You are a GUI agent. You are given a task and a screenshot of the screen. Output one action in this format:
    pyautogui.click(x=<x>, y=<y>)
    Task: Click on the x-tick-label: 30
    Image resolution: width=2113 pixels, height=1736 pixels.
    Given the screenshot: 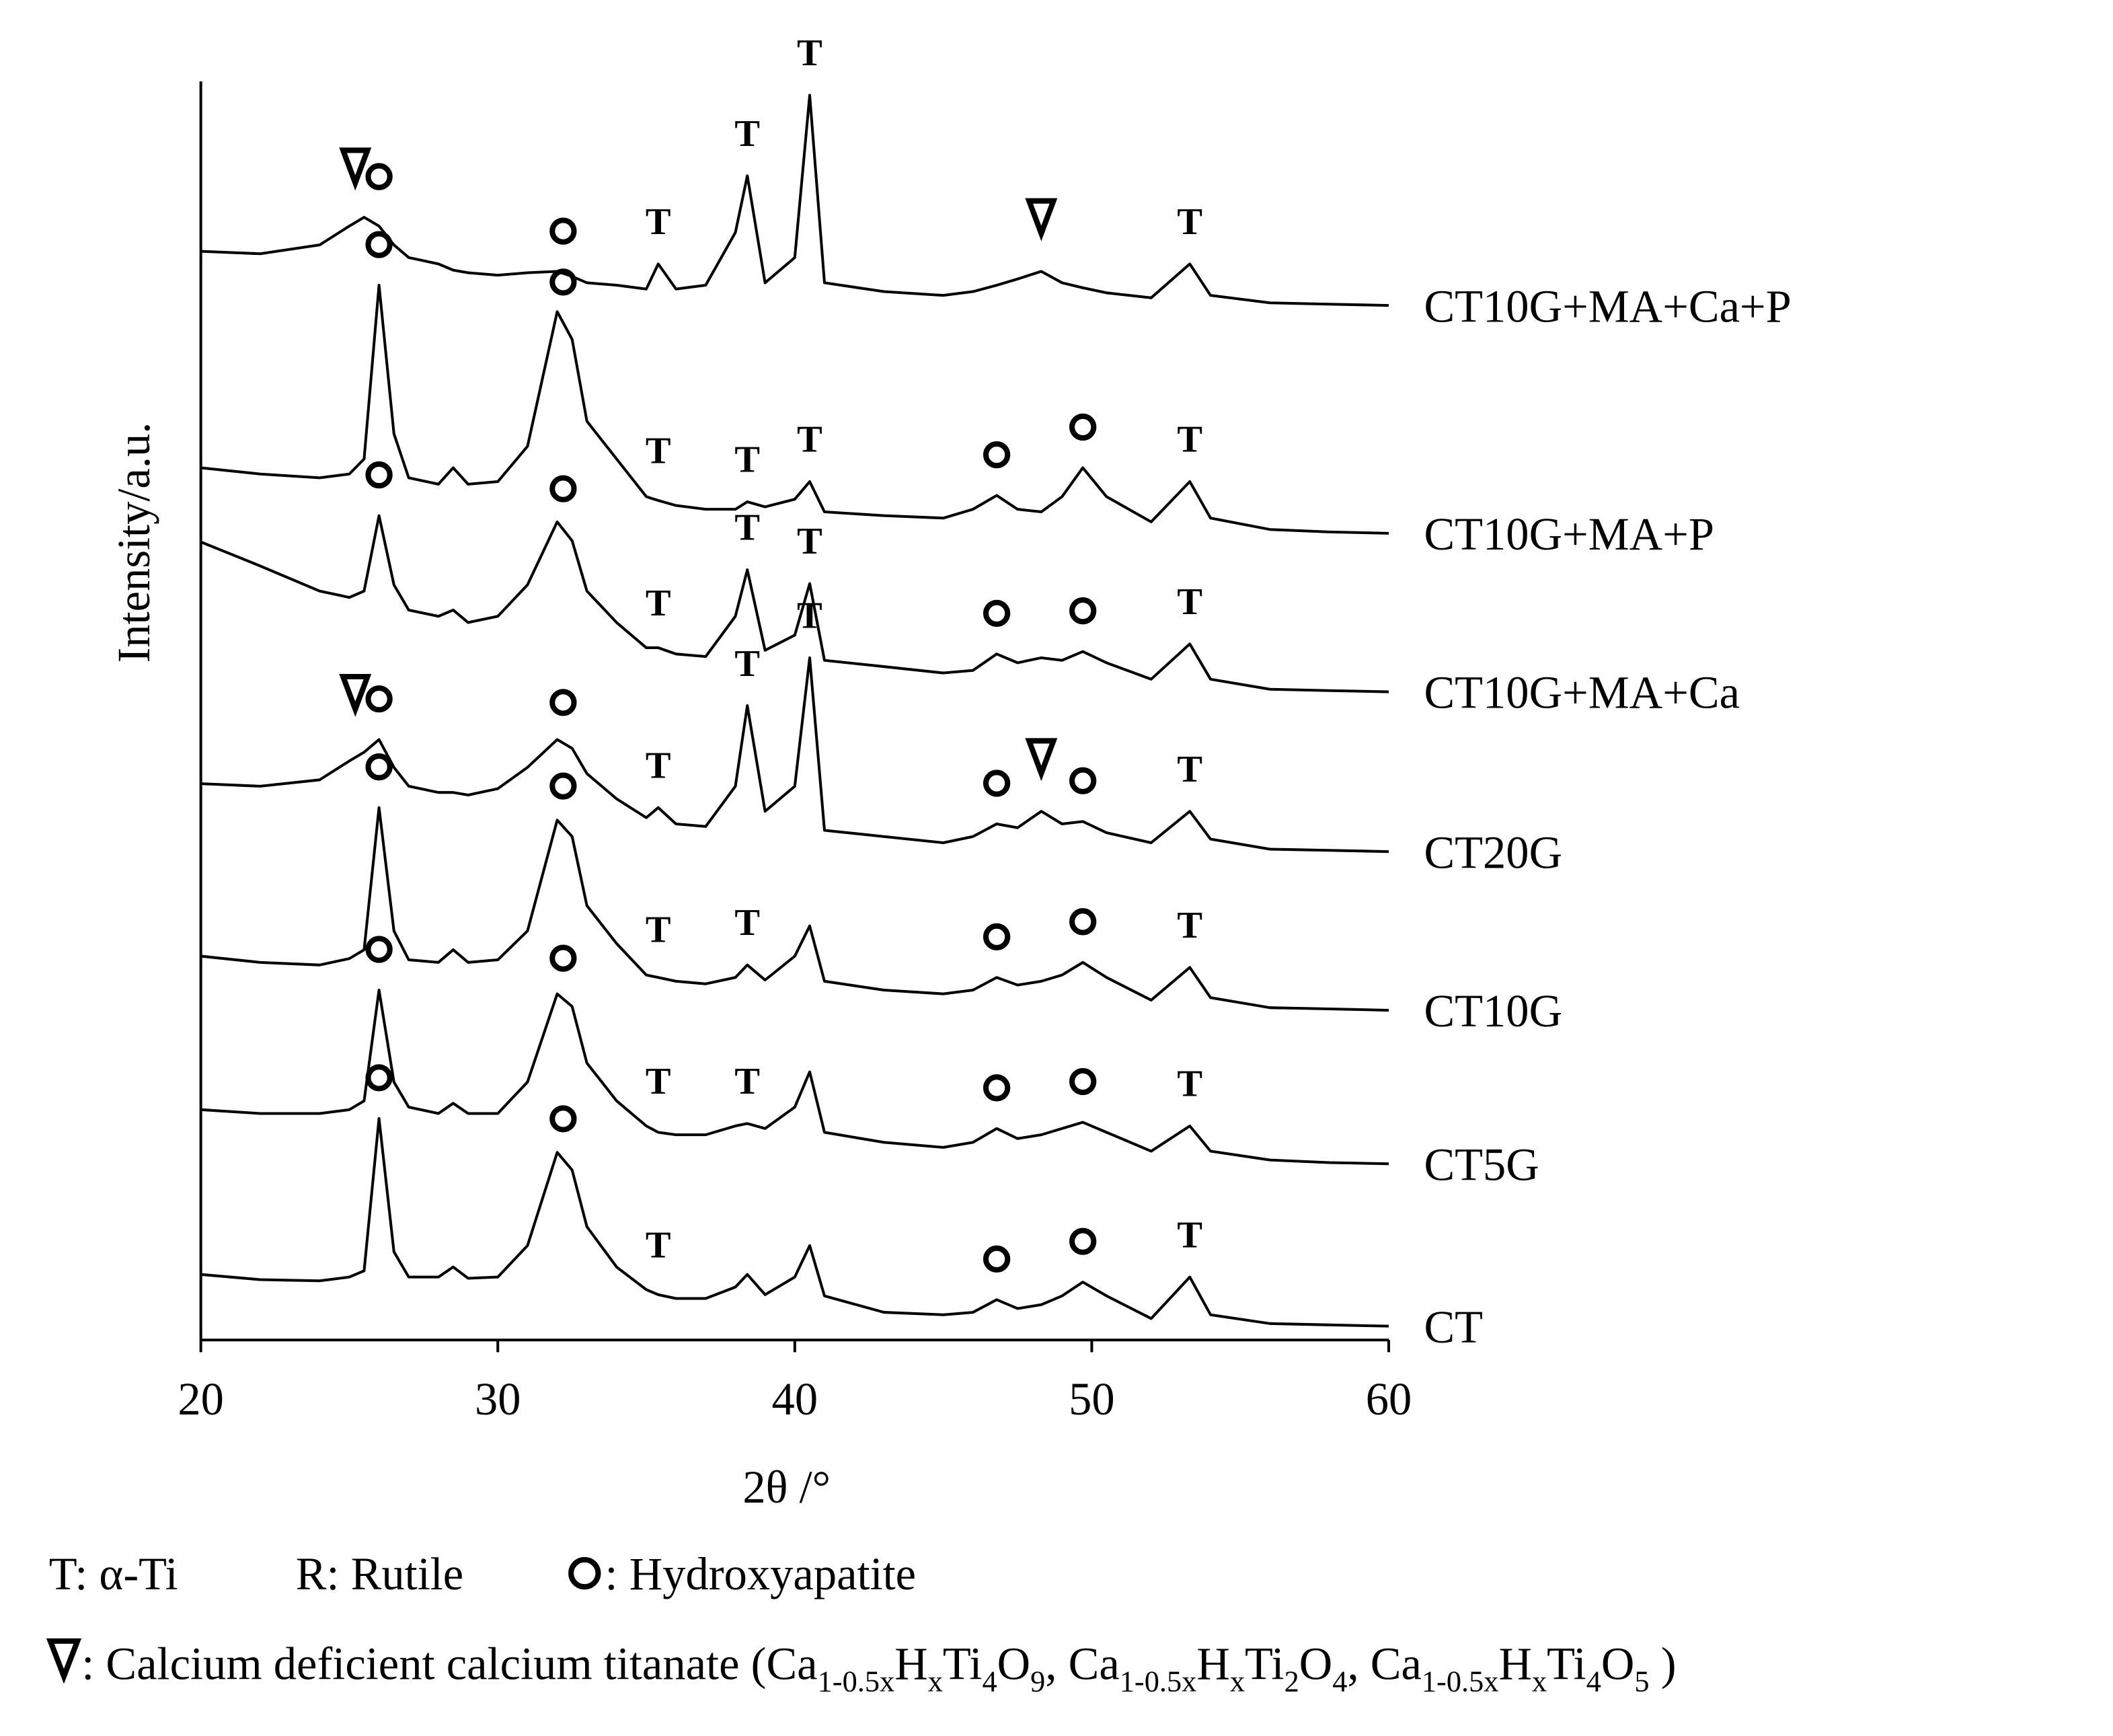 What is the action you would take?
    pyautogui.click(x=498, y=1399)
    